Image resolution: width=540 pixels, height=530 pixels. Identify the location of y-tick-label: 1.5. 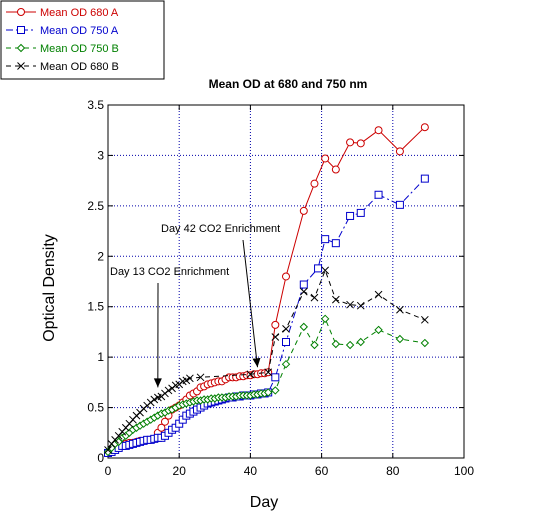
(95, 307).